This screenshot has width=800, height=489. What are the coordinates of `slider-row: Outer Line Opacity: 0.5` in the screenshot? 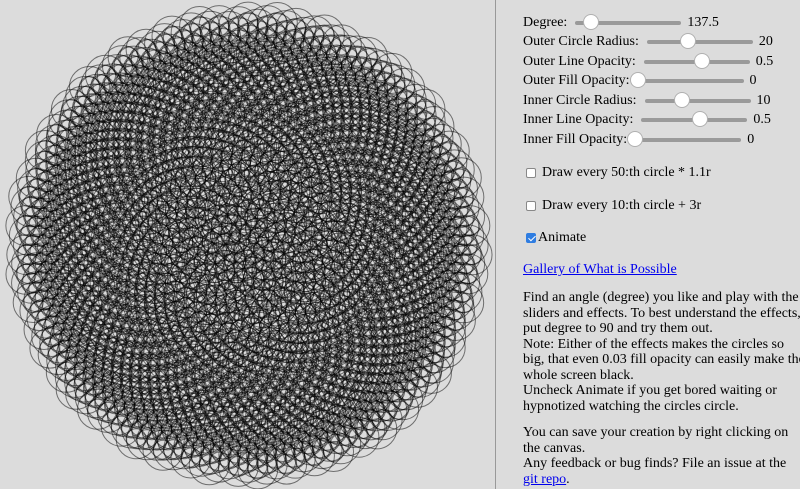 It's located at (648, 62).